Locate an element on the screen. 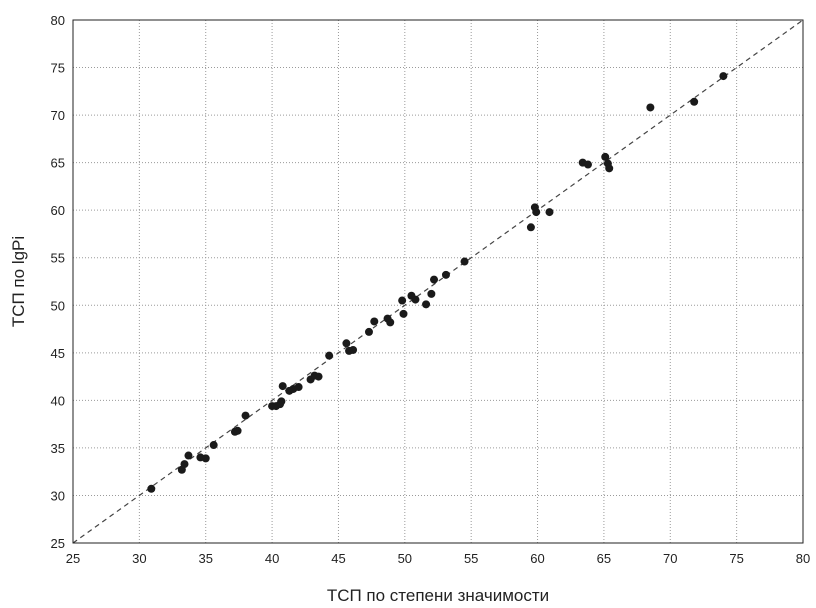 The image size is (816, 608). y-tick-label: 65 is located at coordinates (58, 163).